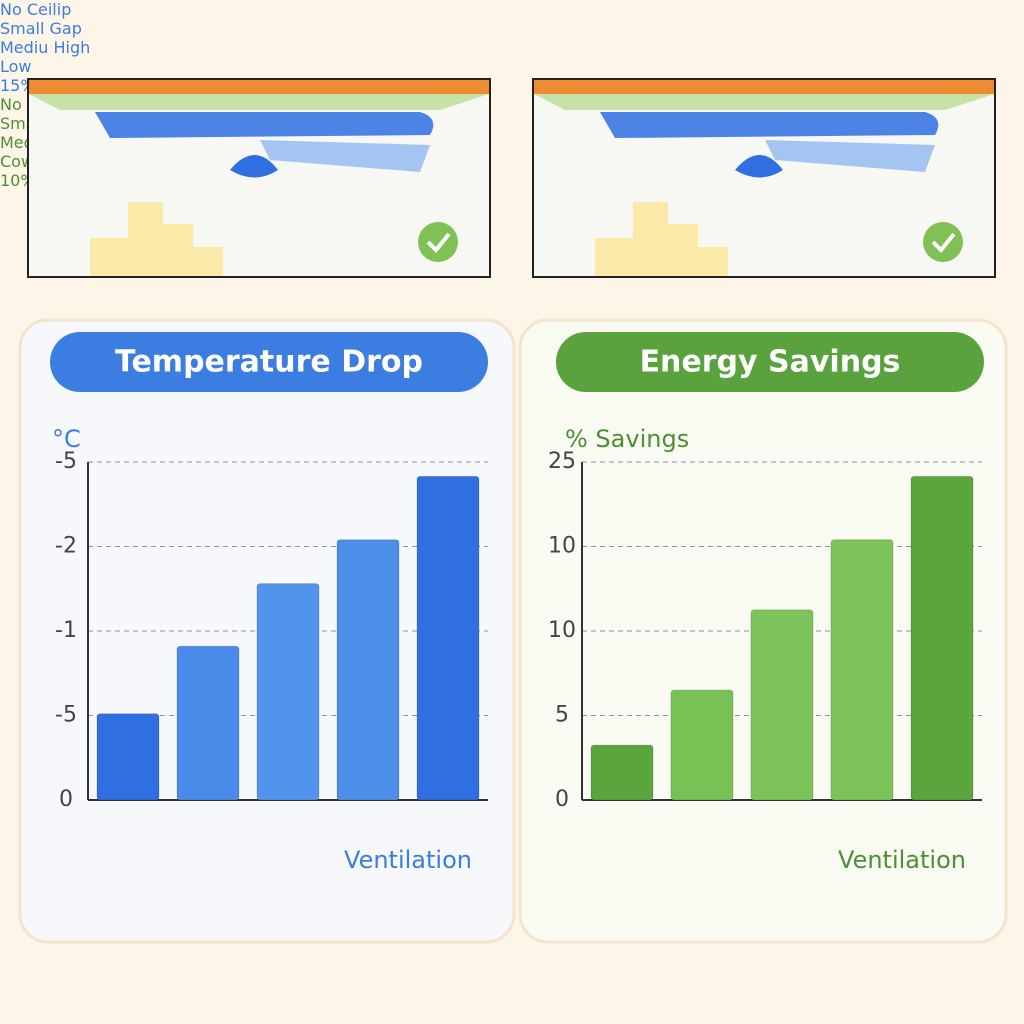  Describe the element at coordinates (562, 715) in the screenshot. I see `y-tick-label: 5` at that location.